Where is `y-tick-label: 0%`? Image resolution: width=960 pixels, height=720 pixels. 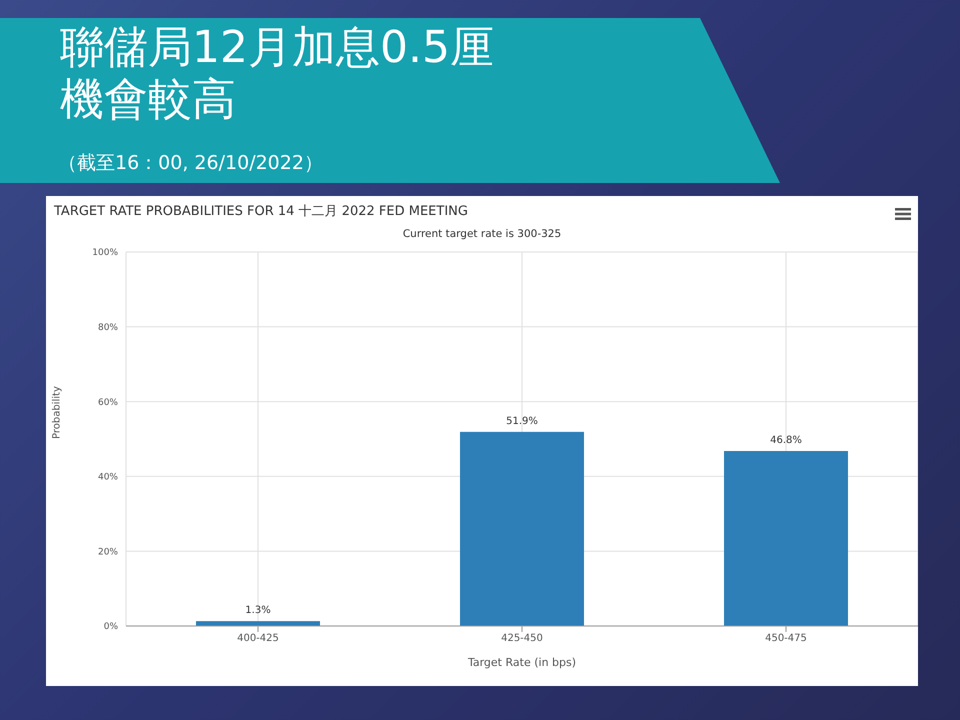
y-tick-label: 0% is located at coordinates (111, 627).